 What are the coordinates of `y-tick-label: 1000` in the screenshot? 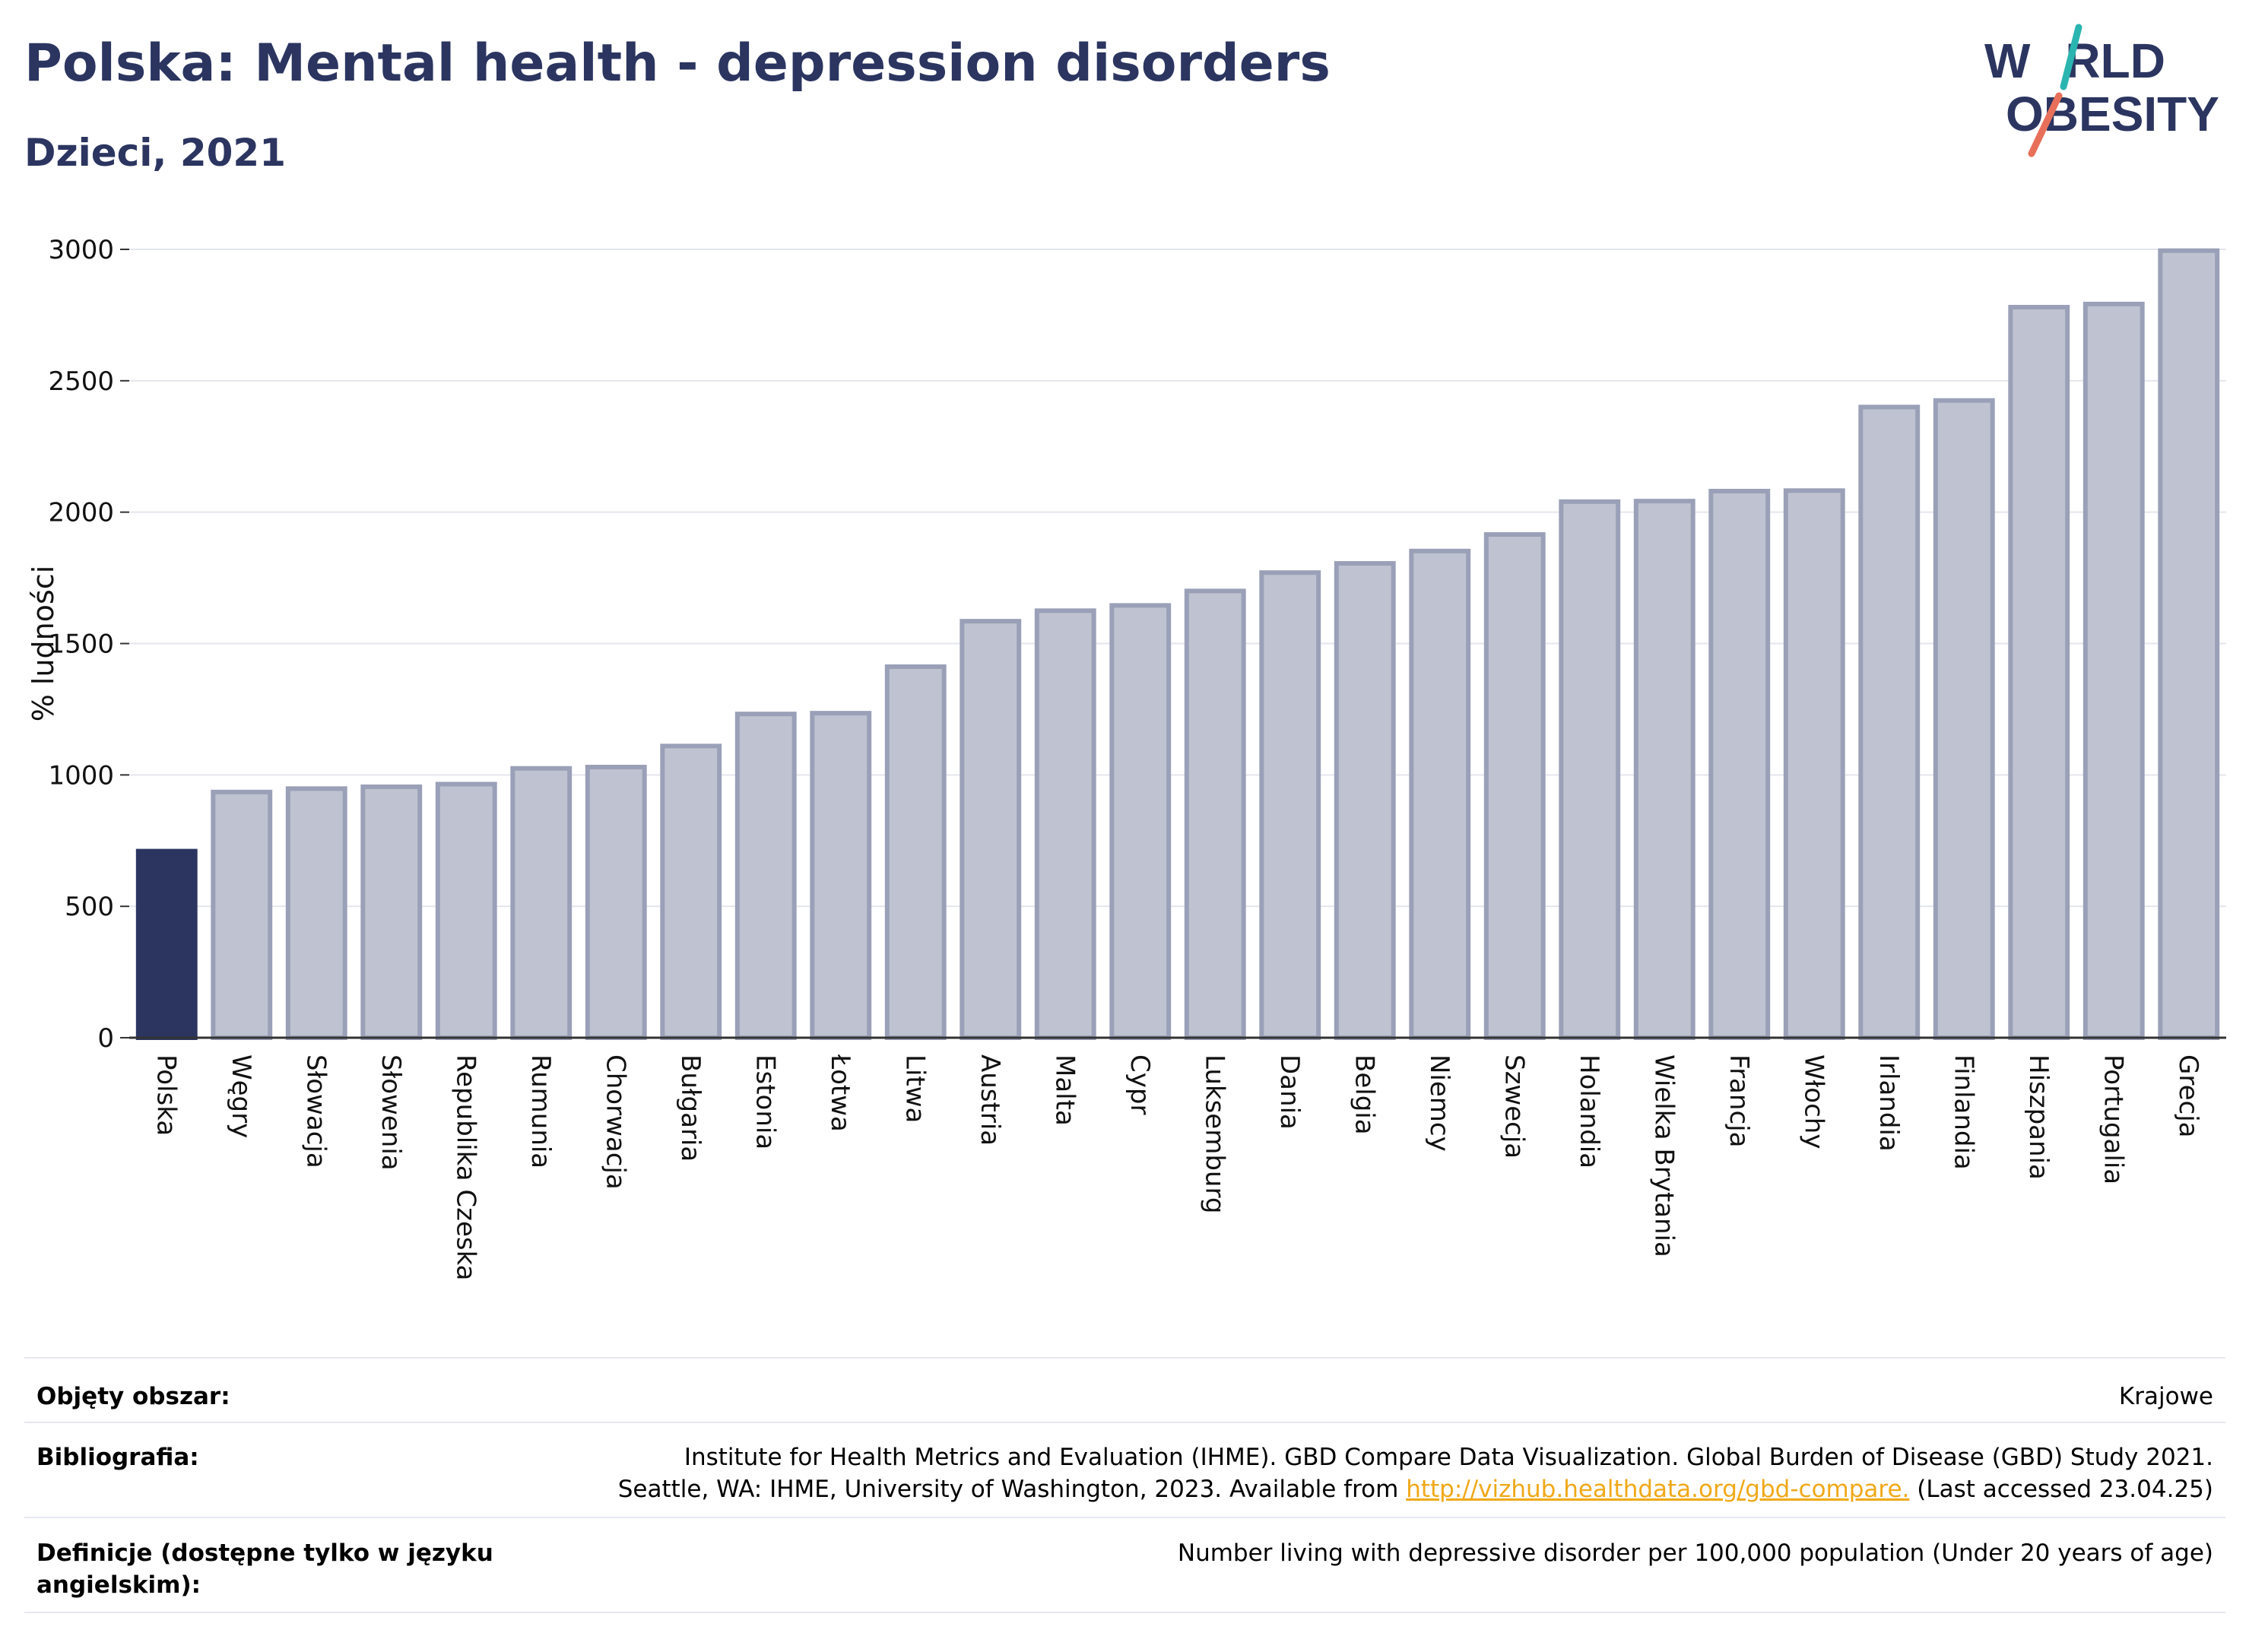 It's located at (81, 775).